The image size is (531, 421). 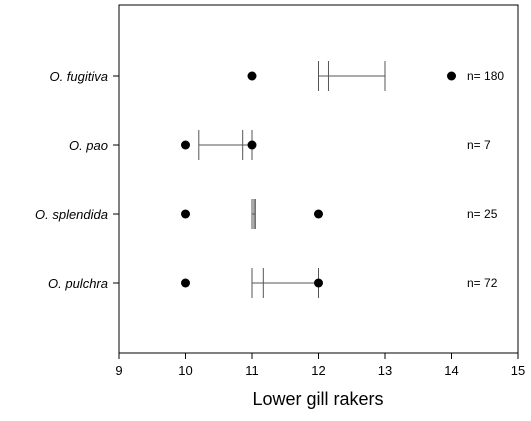 What do you see at coordinates (485, 76) in the screenshot?
I see `sample-size-label: n= 180` at bounding box center [485, 76].